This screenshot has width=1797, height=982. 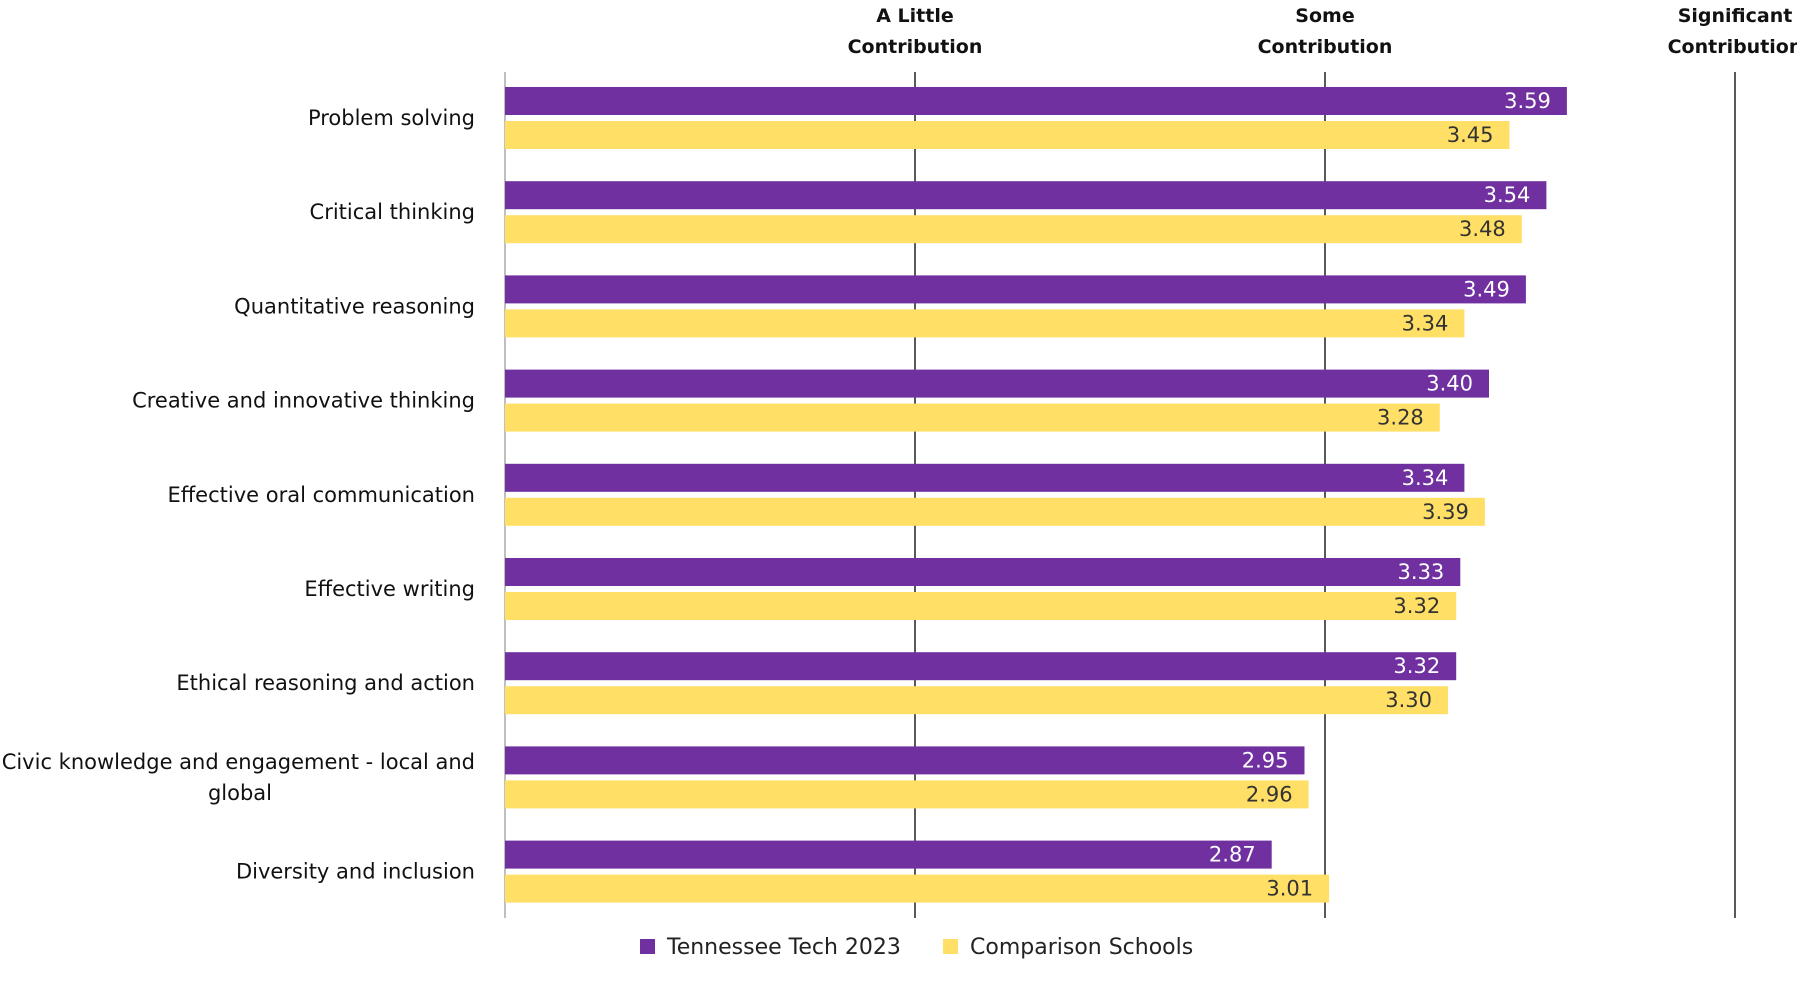 I want to click on category-label: Critical thinking, so click(x=392, y=212).